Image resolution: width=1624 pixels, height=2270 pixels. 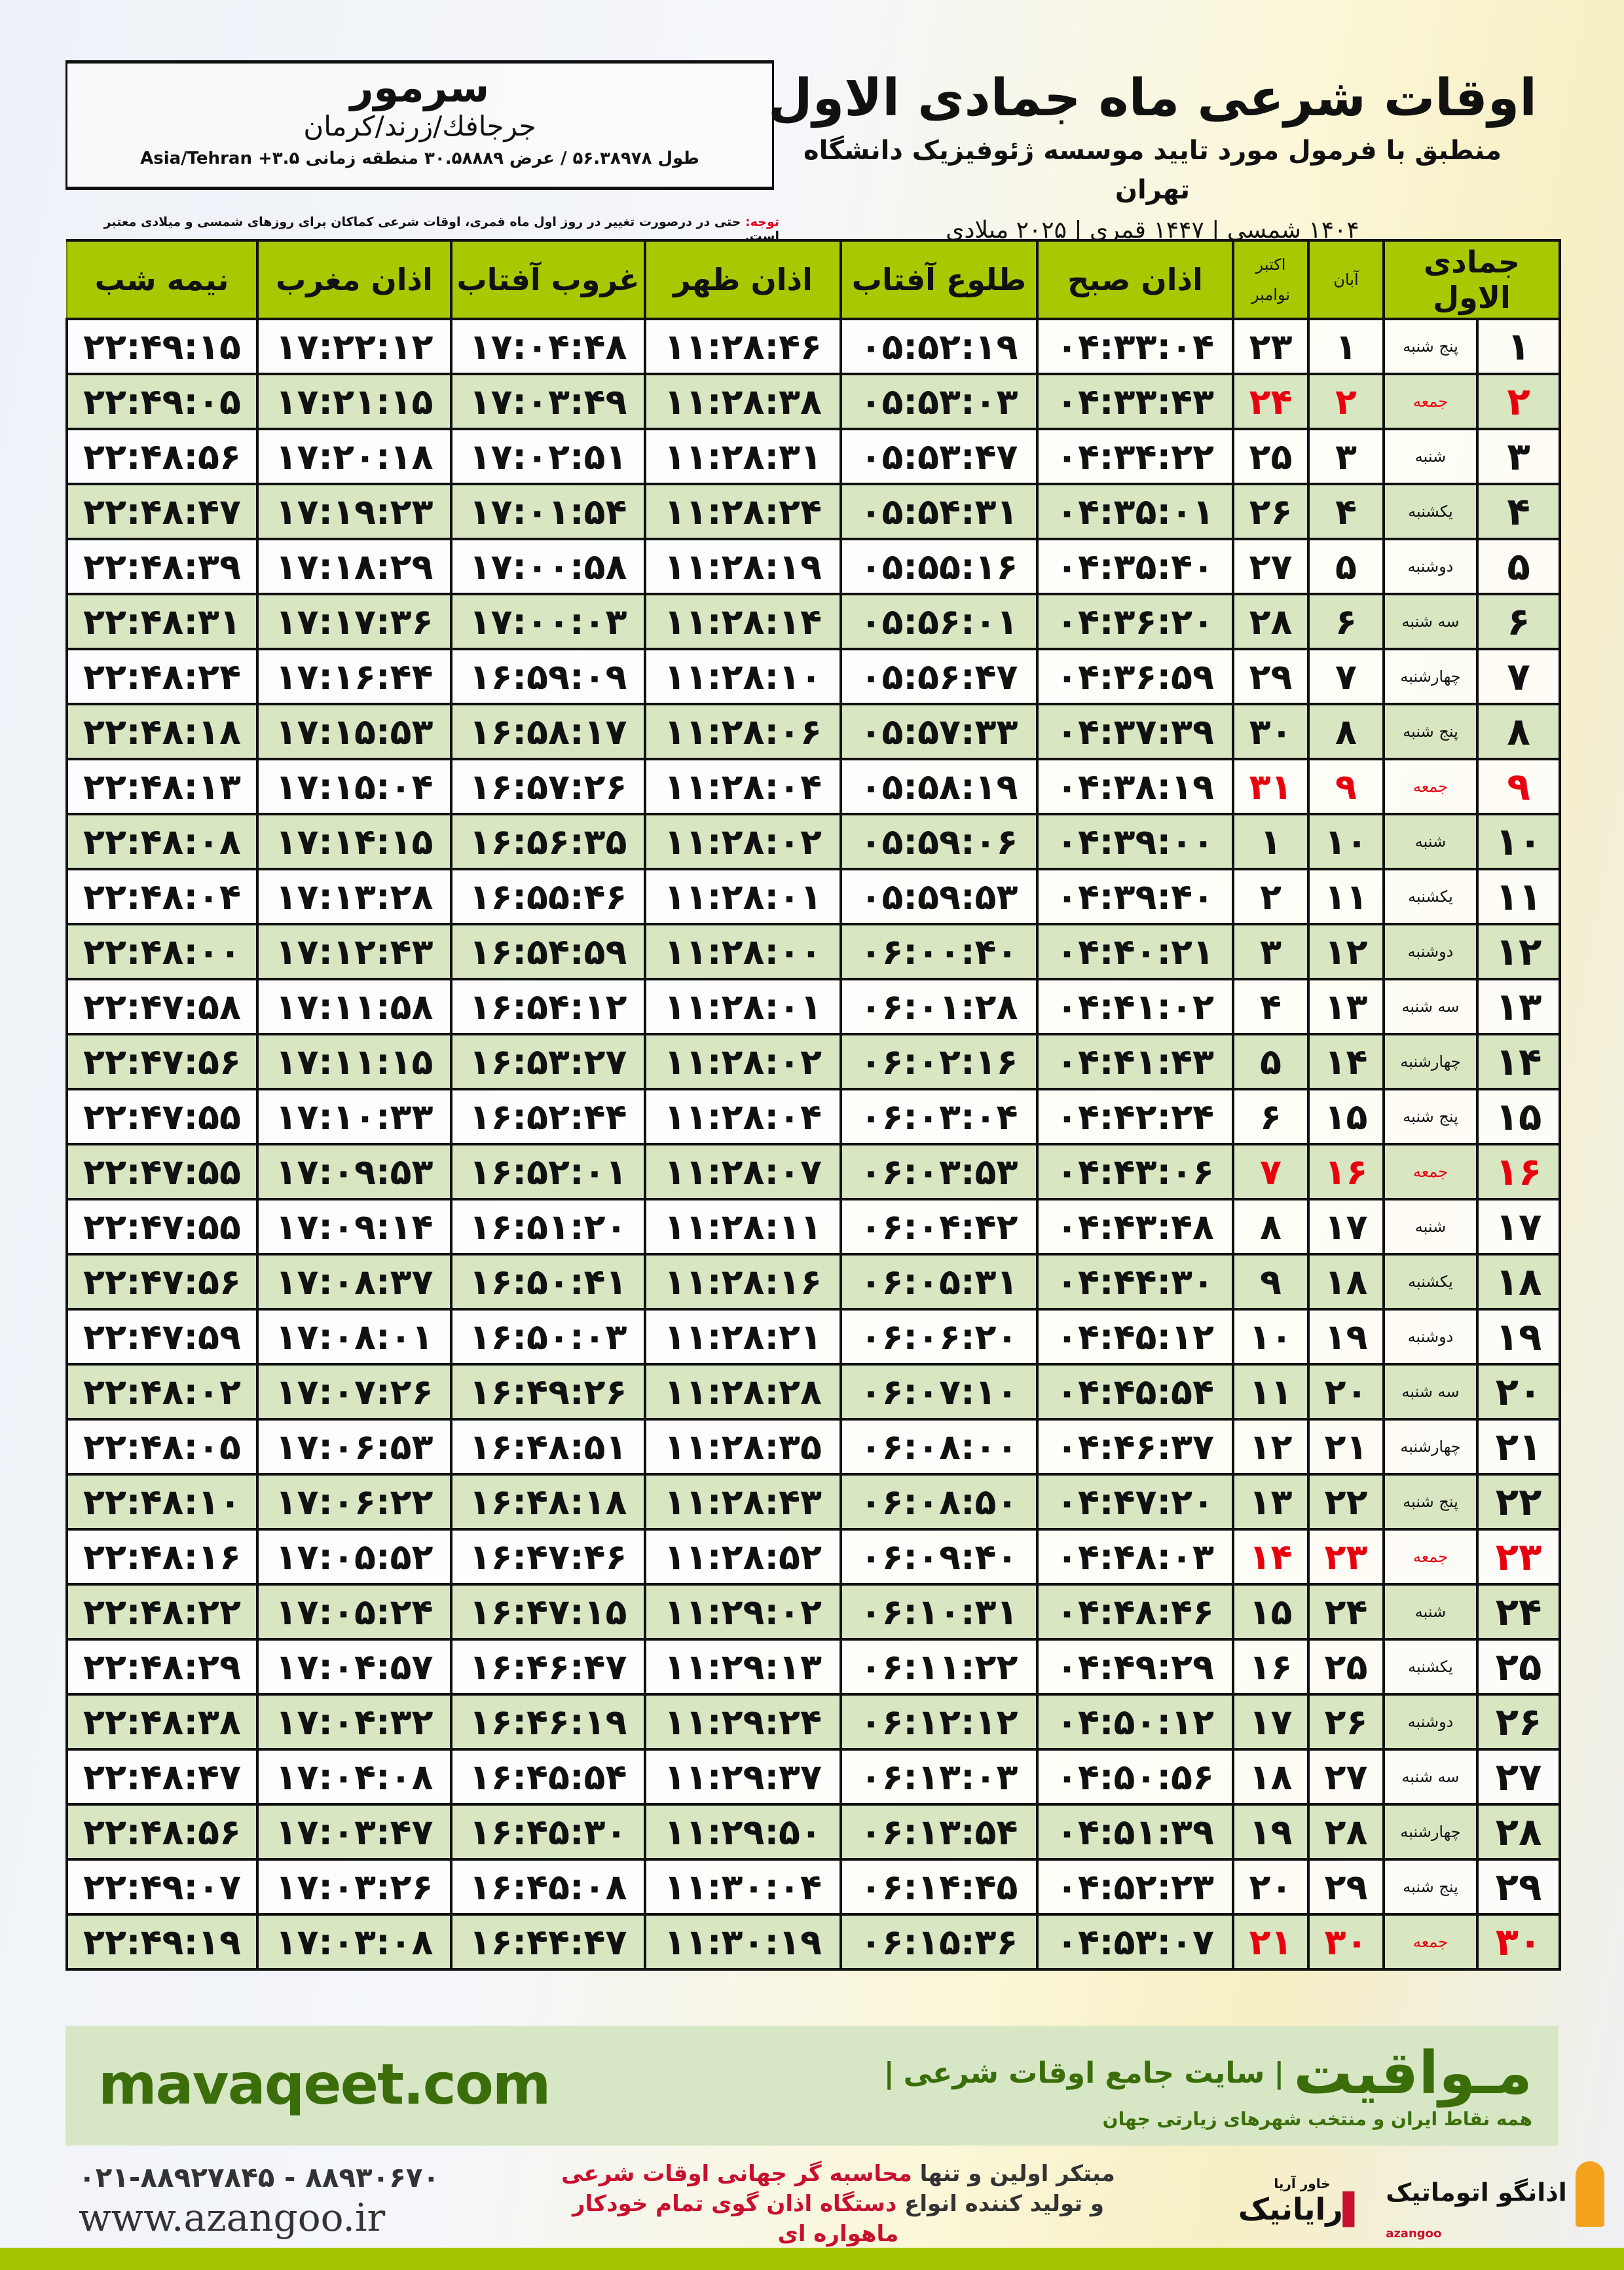 What do you see at coordinates (548, 1832) in the screenshot?
I see `cell-ghorub: ۱۶:۴۵:۳۰` at bounding box center [548, 1832].